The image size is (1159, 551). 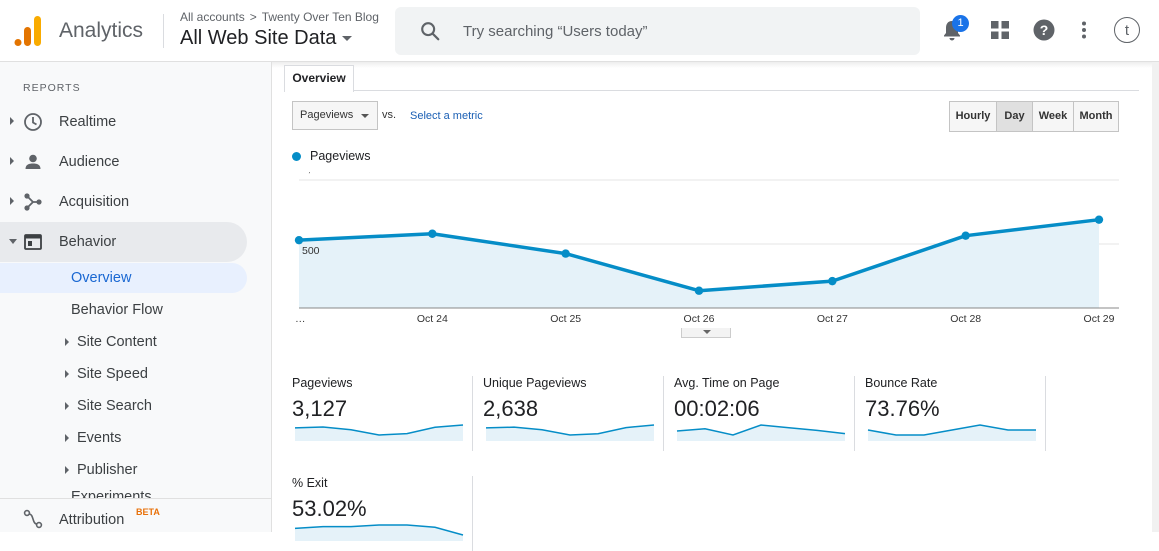 What do you see at coordinates (320, 408) in the screenshot?
I see `metric-value: 3,127` at bounding box center [320, 408].